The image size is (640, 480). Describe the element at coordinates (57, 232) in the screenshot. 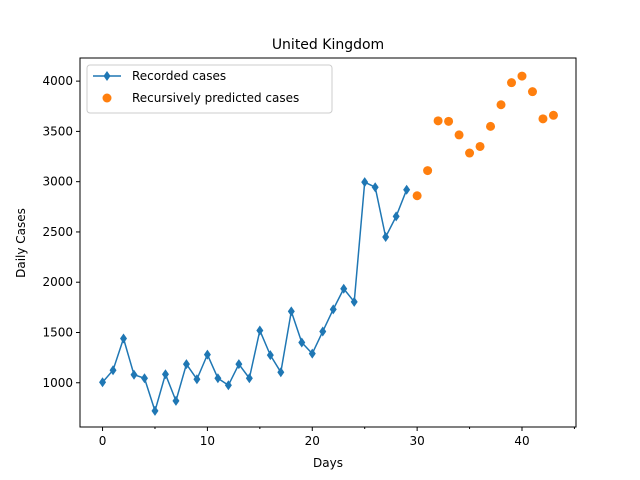

I see `y-tick-label: 2500` at that location.